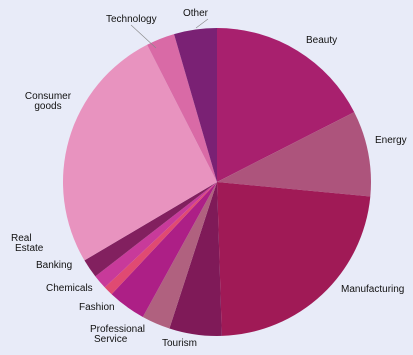 This screenshot has height=355, width=413. I want to click on leader-line-other, so click(202, 23).